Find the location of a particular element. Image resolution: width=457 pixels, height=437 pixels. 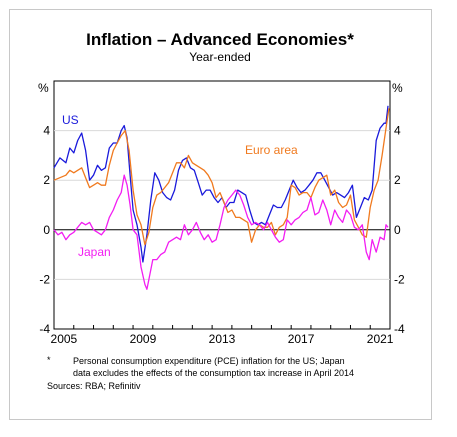

y-tick-label-left: 2 is located at coordinates (46, 180).